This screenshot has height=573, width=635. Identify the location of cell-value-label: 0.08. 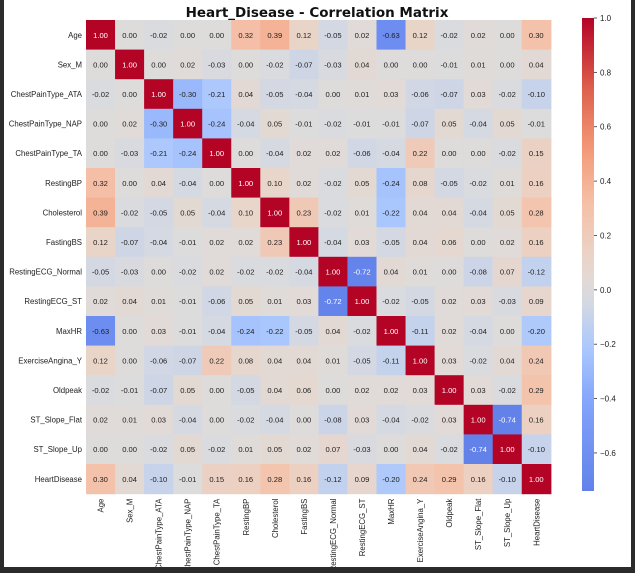
(420, 183).